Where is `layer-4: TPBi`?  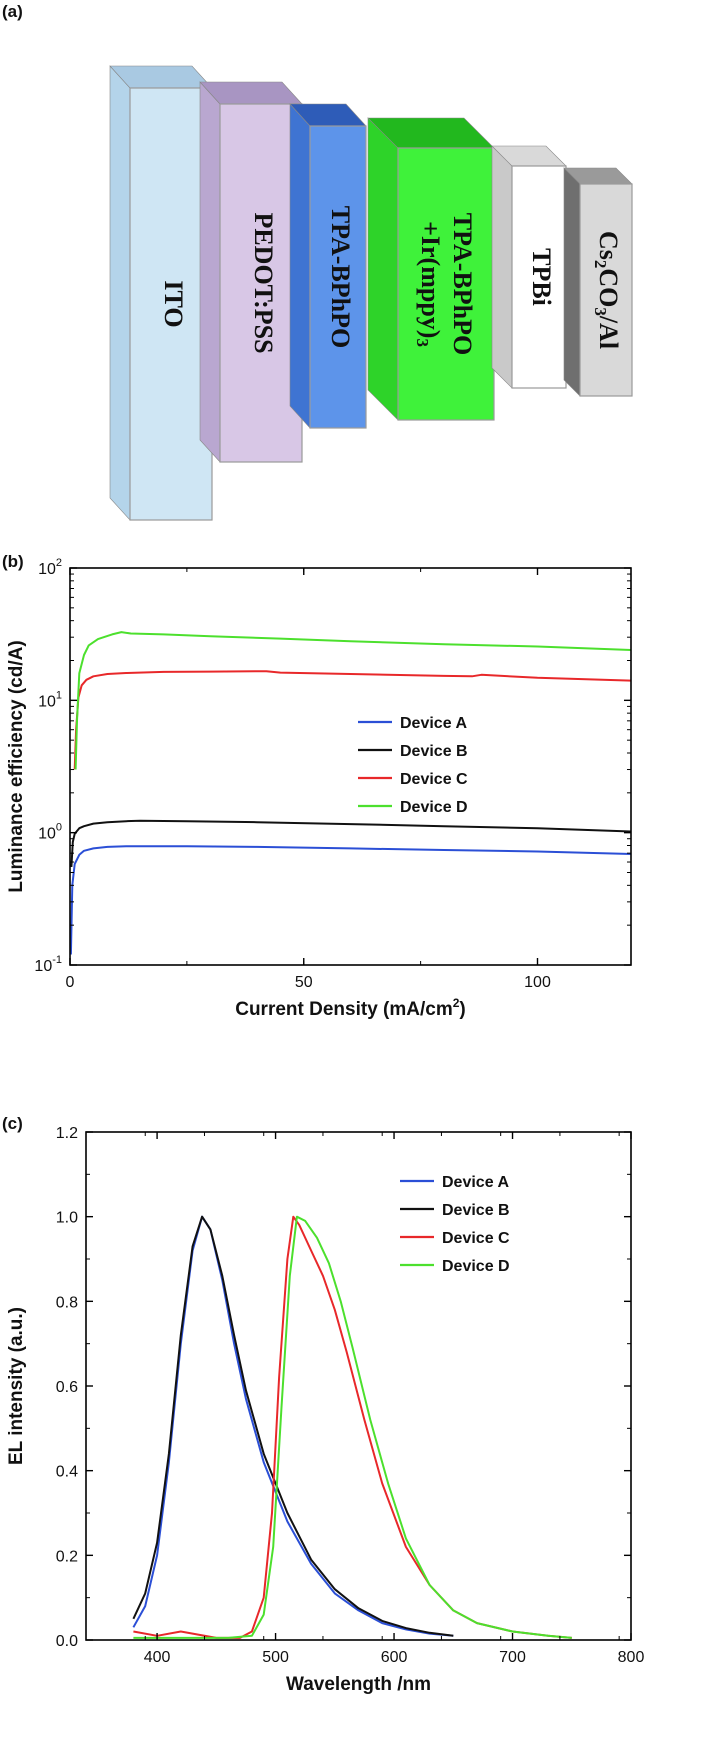
layer-4: TPBi is located at coordinates (529, 267).